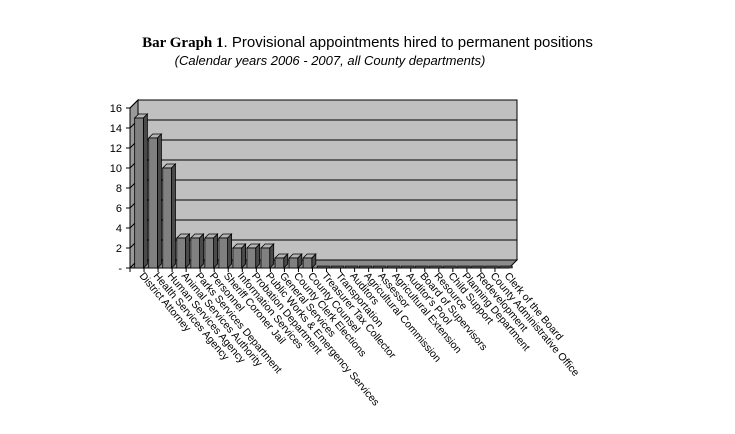 The height and width of the screenshot is (434, 735). I want to click on y-tick-label: 4, so click(119, 229).